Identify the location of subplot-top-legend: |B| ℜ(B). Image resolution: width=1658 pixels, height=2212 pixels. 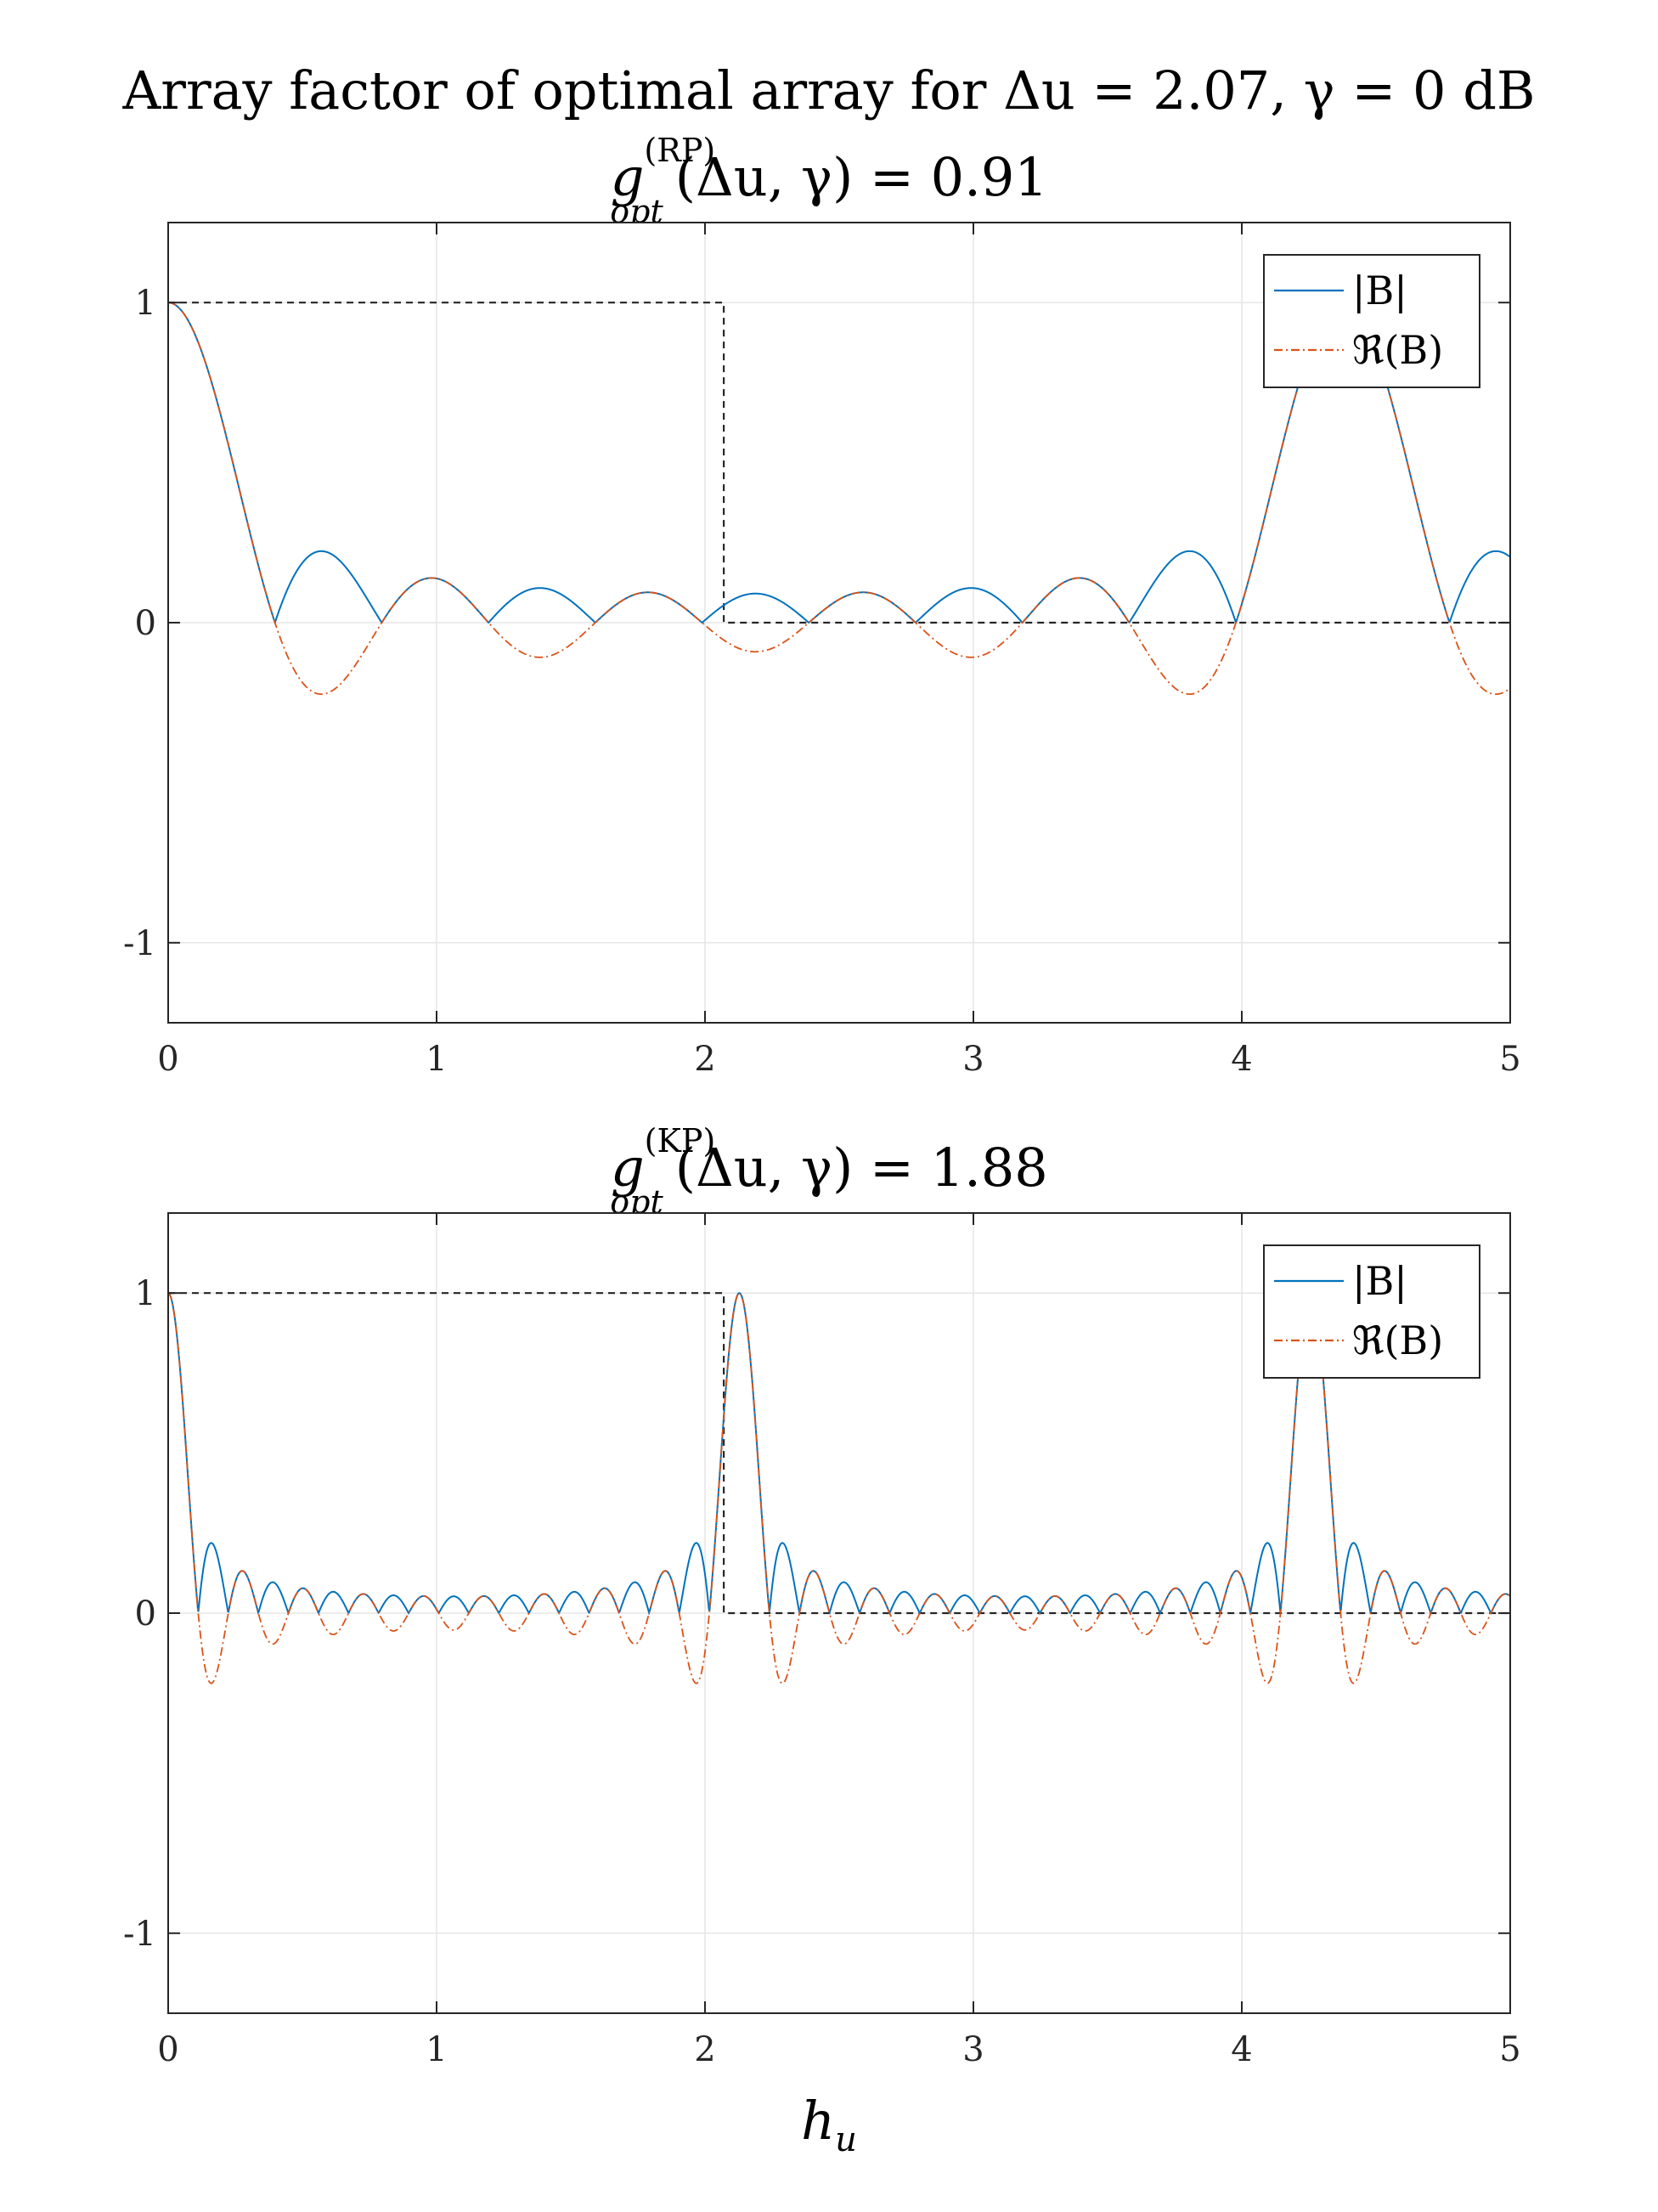
(1372, 321).